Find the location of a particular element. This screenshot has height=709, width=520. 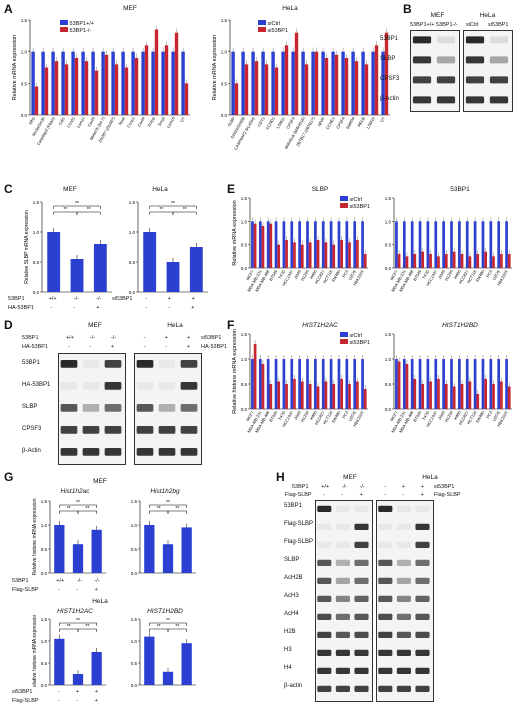

g-hela-row1-label: si53BP1 is located at coordinates (22, 692).